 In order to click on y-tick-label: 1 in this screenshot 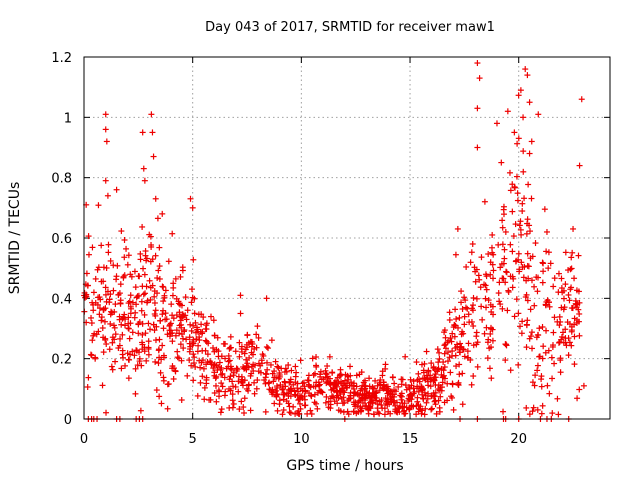, I will do `click(68, 118)`.